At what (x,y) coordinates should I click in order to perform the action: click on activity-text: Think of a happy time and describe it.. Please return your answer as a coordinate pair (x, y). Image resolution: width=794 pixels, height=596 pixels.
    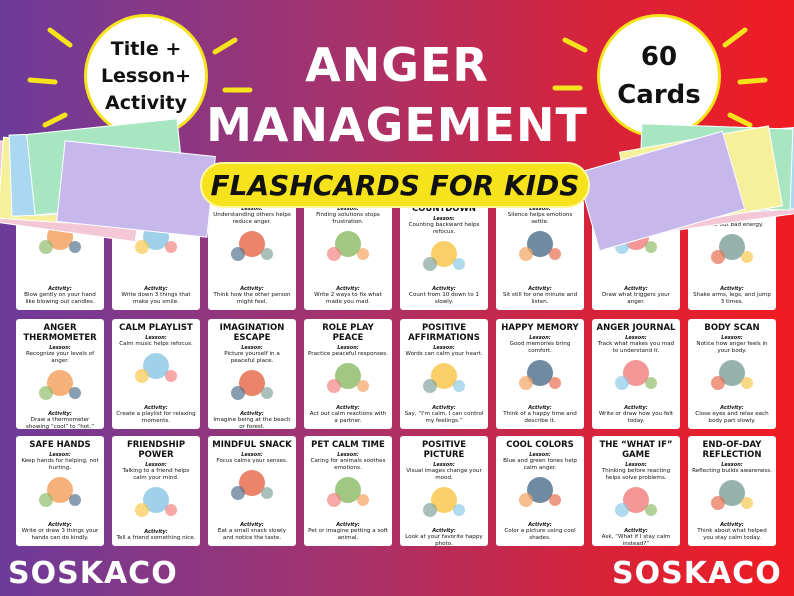
    Looking at the image, I should click on (540, 417).